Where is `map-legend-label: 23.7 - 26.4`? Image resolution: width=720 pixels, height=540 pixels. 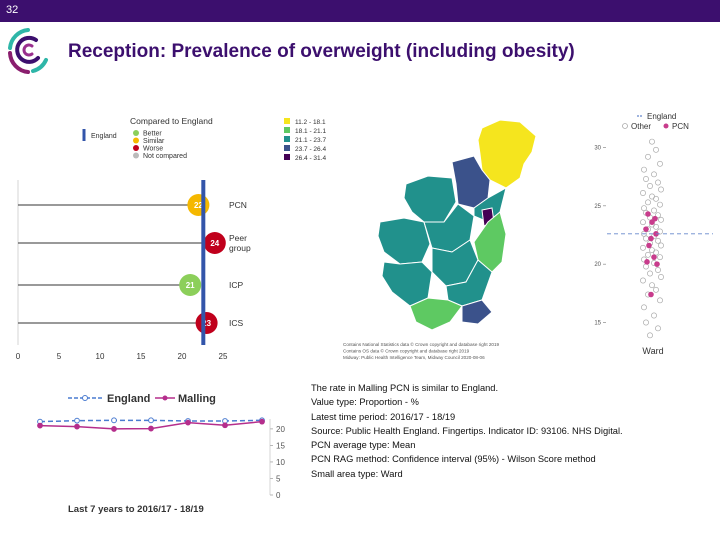 map-legend-label: 23.7 - 26.4 is located at coordinates (310, 149).